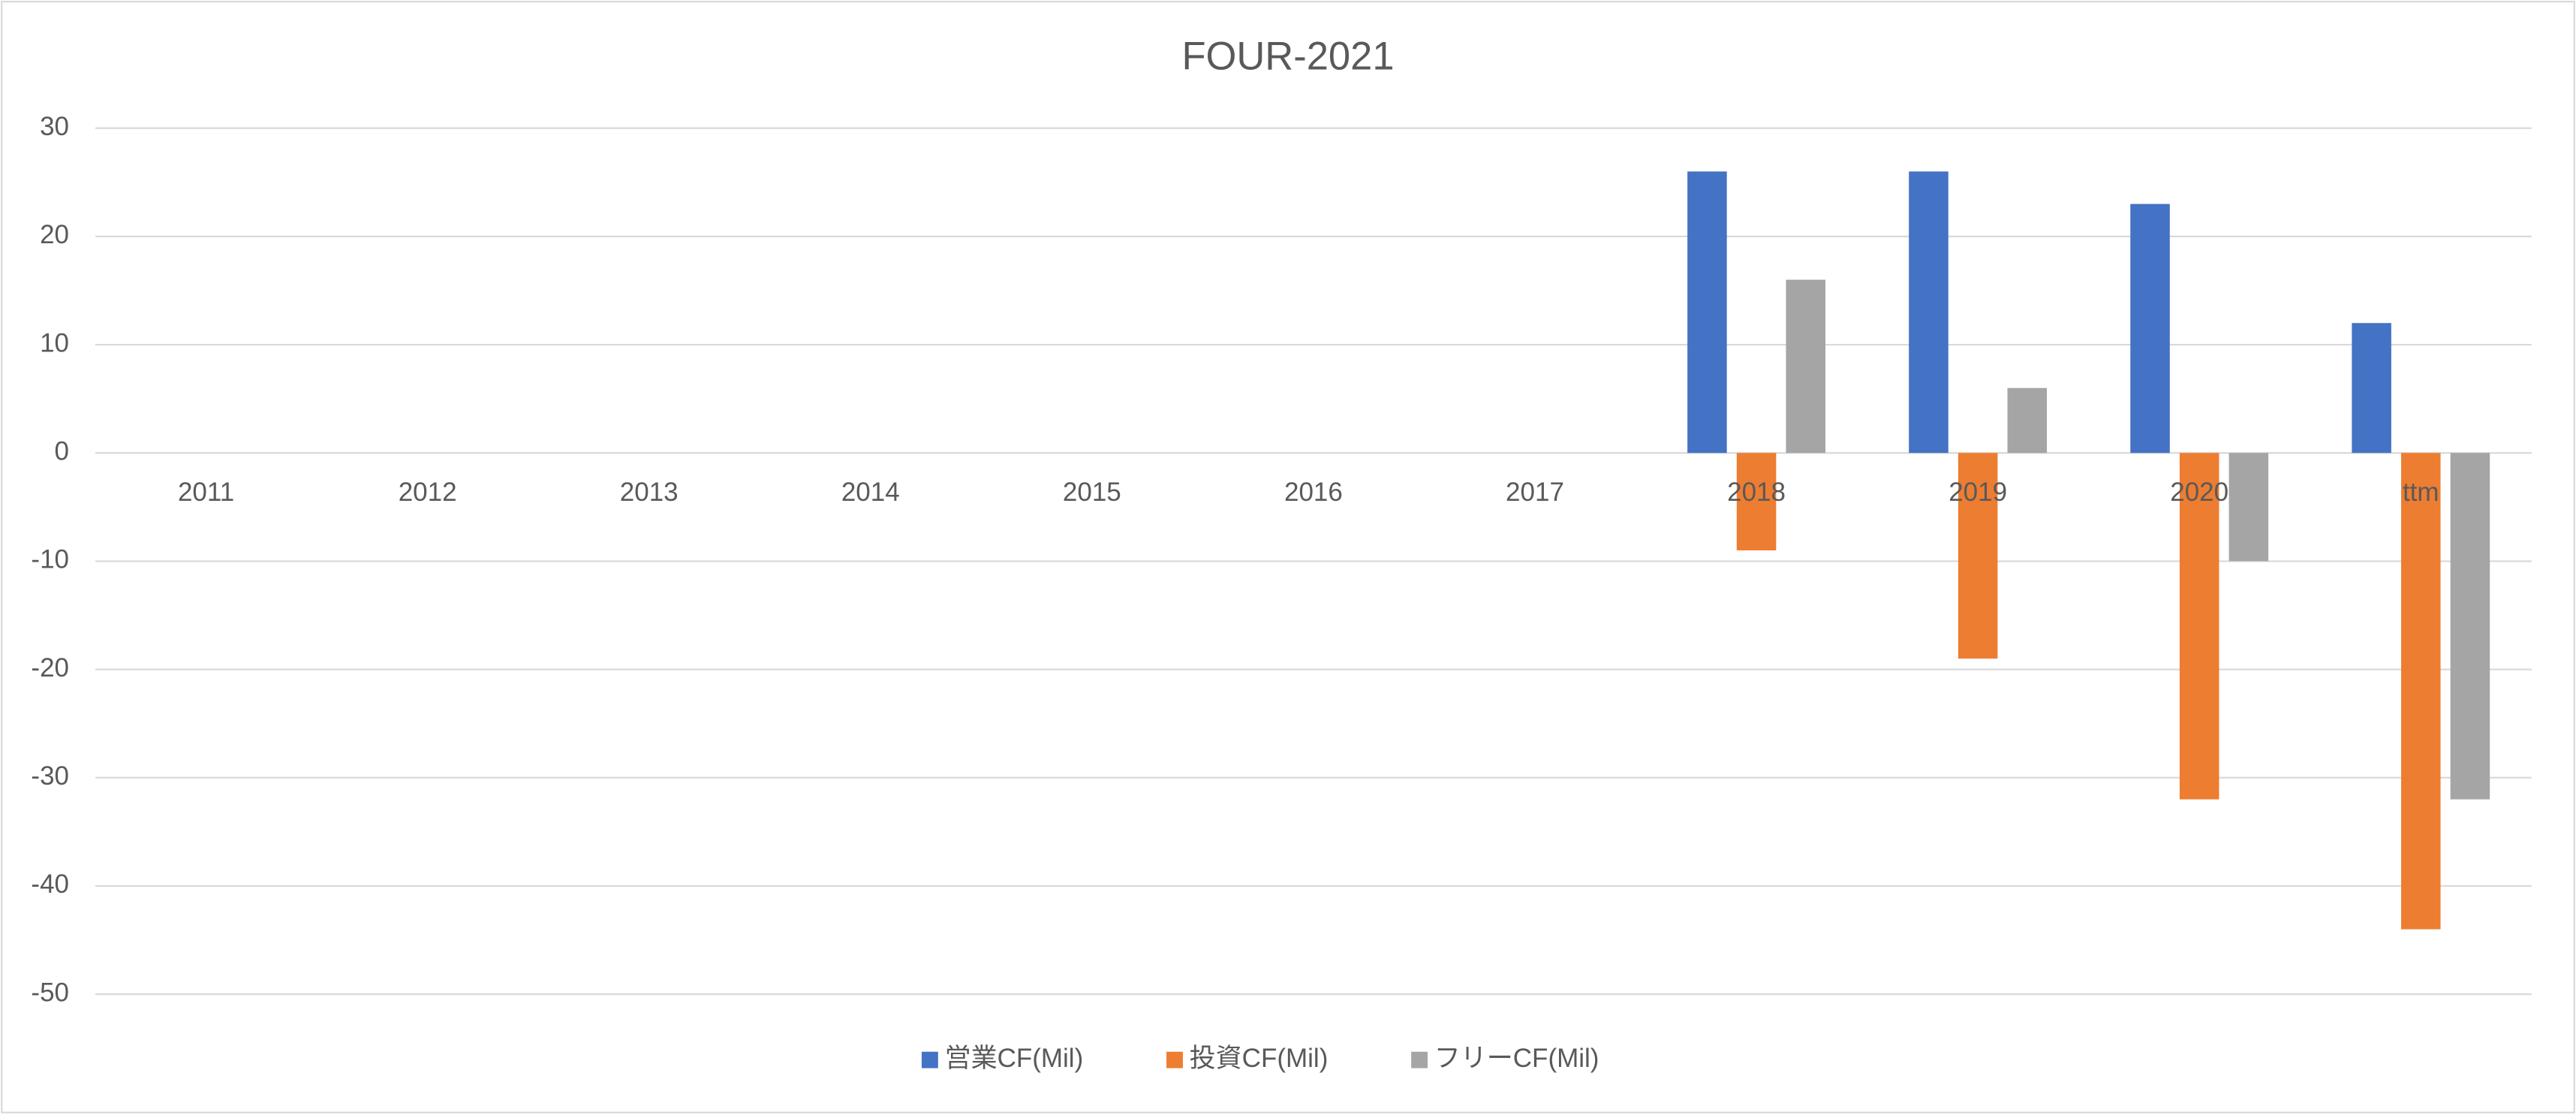  Describe the element at coordinates (1015, 1058) in the screenshot. I see `legend-label: 営業CF(Mil)` at that location.